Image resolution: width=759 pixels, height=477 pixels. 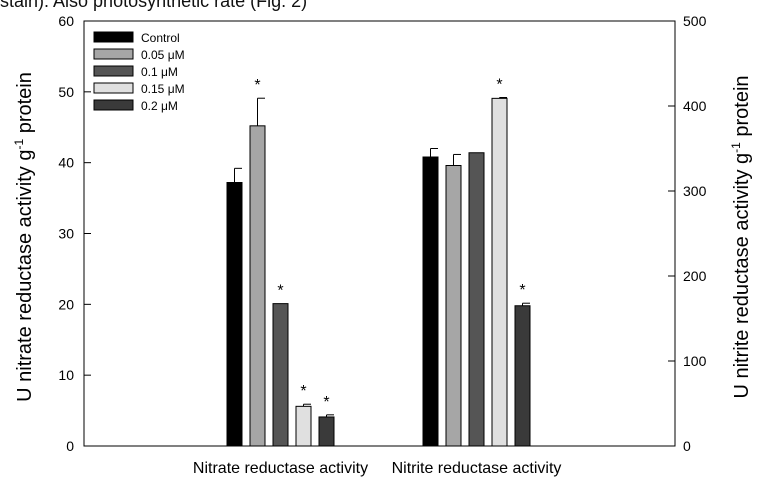 I want to click on left-axis-title: U nitrate reductase activity g-1 protein, so click(x=24, y=237).